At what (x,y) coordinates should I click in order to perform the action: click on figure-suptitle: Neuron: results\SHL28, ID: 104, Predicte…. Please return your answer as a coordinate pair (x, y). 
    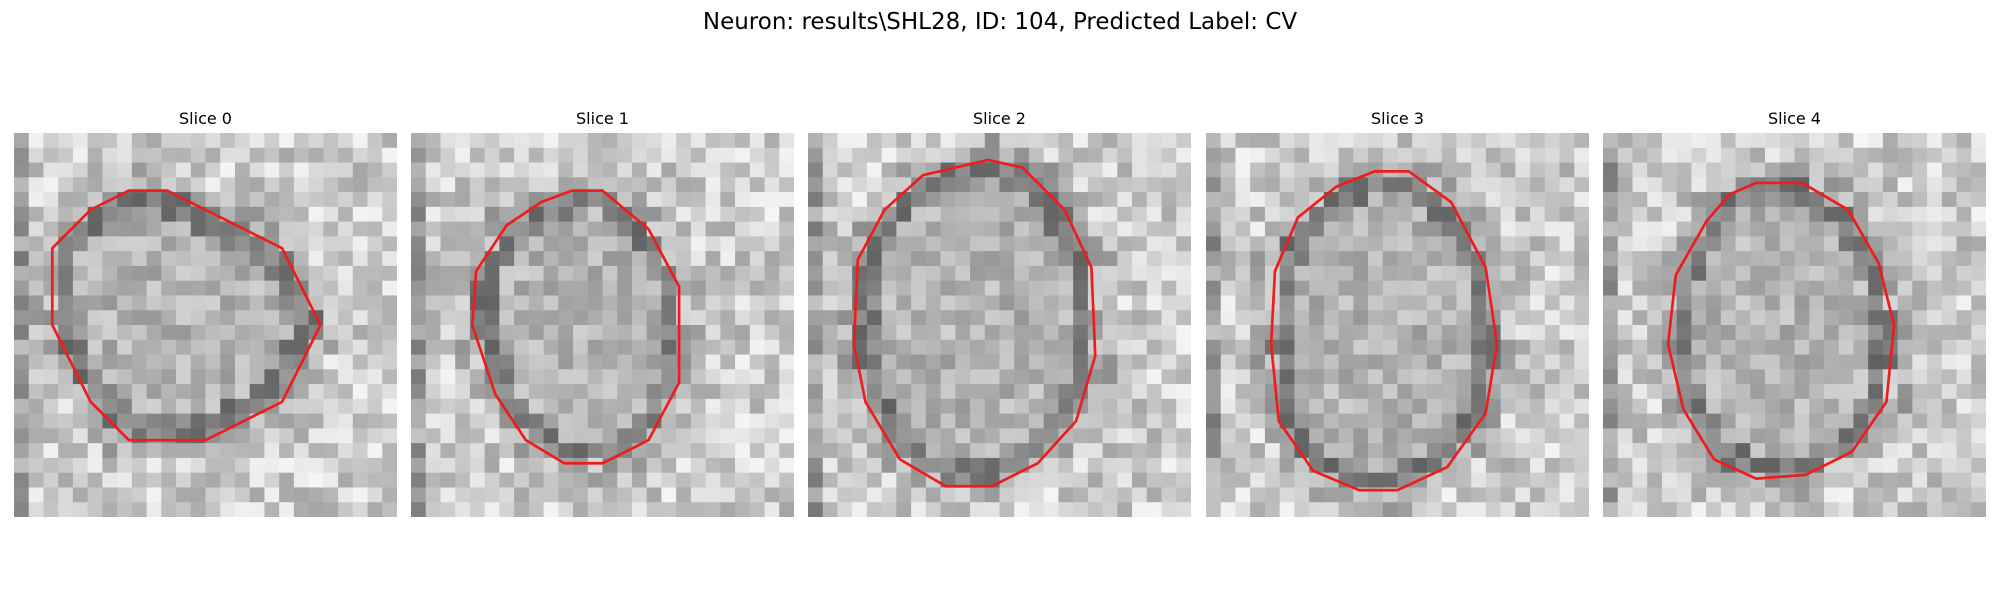
    Looking at the image, I should click on (1000, 22).